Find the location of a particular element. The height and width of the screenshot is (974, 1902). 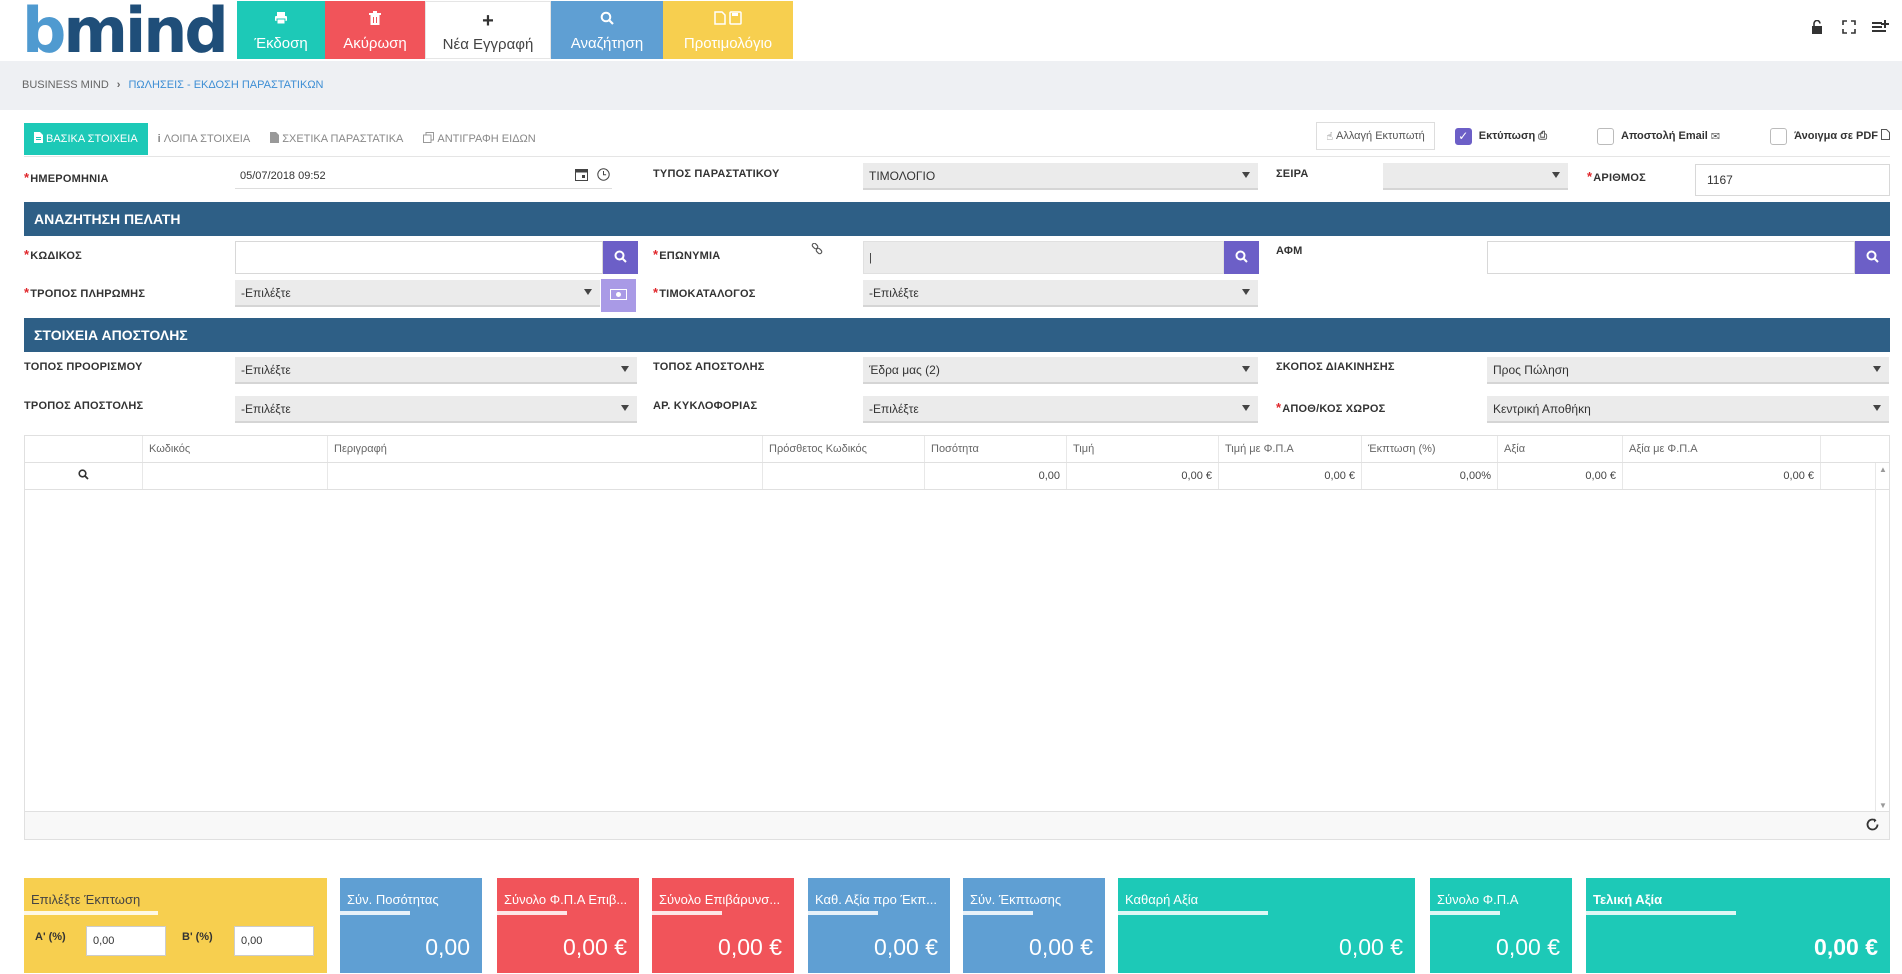

printer-icon: ⎙ is located at coordinates (1542, 135).